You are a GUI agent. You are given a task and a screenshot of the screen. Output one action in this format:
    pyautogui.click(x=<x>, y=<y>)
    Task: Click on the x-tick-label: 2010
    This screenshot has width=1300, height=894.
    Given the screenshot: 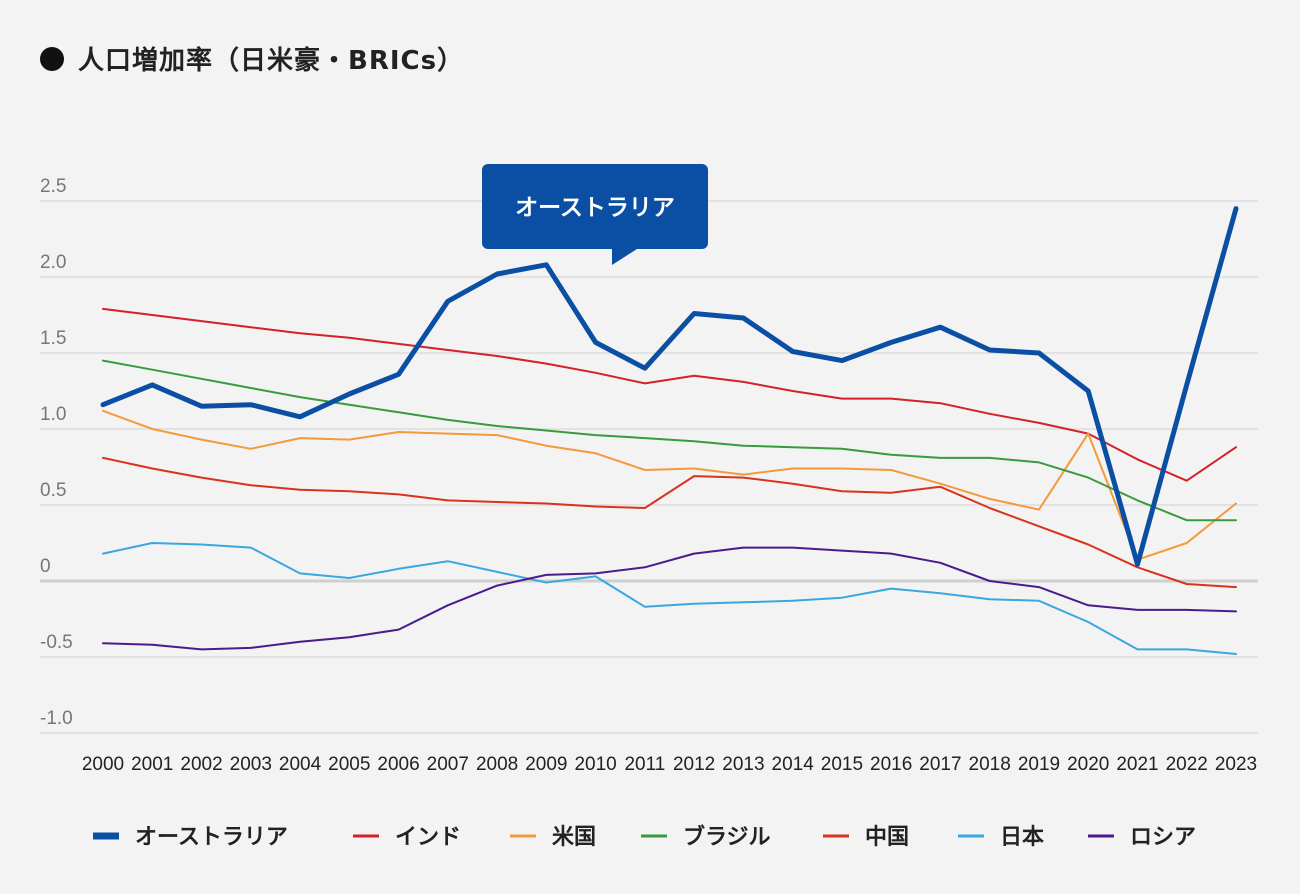 What is the action you would take?
    pyautogui.click(x=595, y=764)
    